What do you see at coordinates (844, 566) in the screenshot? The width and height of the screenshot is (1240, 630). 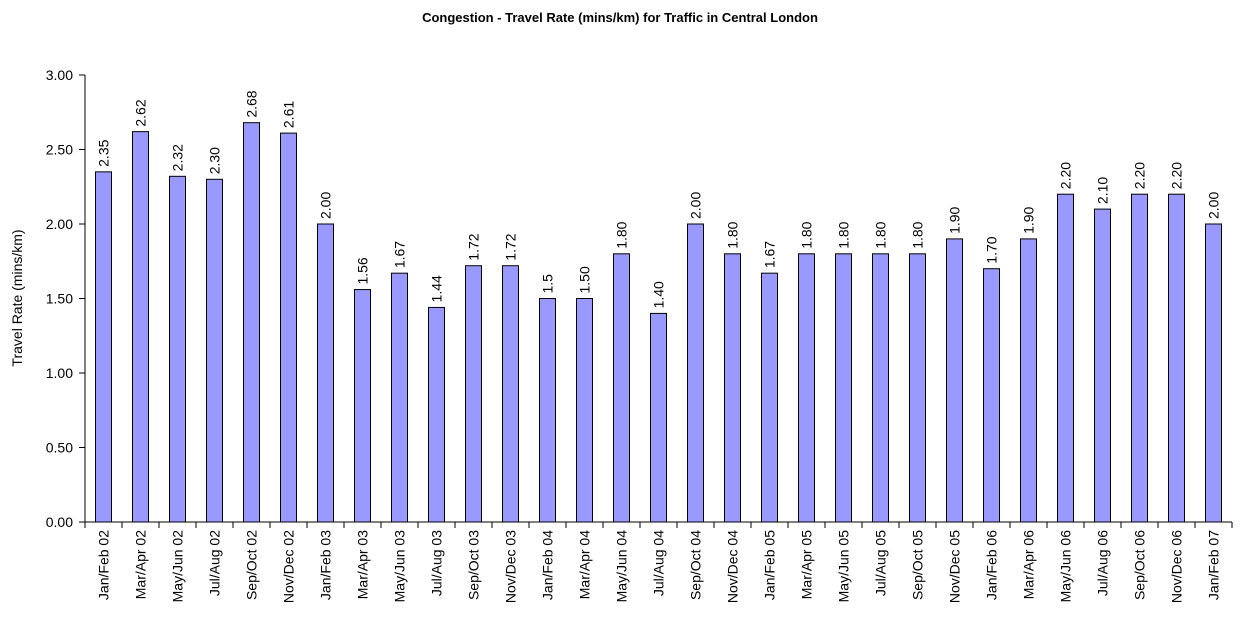 I see `x-tick-label: May/Jun 05` at bounding box center [844, 566].